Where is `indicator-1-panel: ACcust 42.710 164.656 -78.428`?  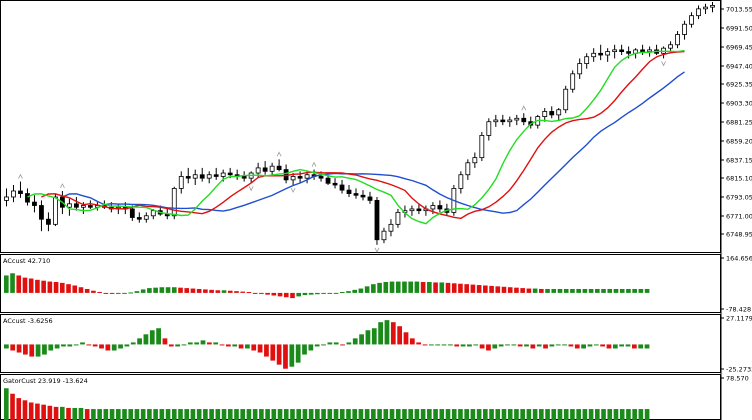 indicator-1-panel: ACcust 42.710 164.656 -78.428 is located at coordinates (377, 284).